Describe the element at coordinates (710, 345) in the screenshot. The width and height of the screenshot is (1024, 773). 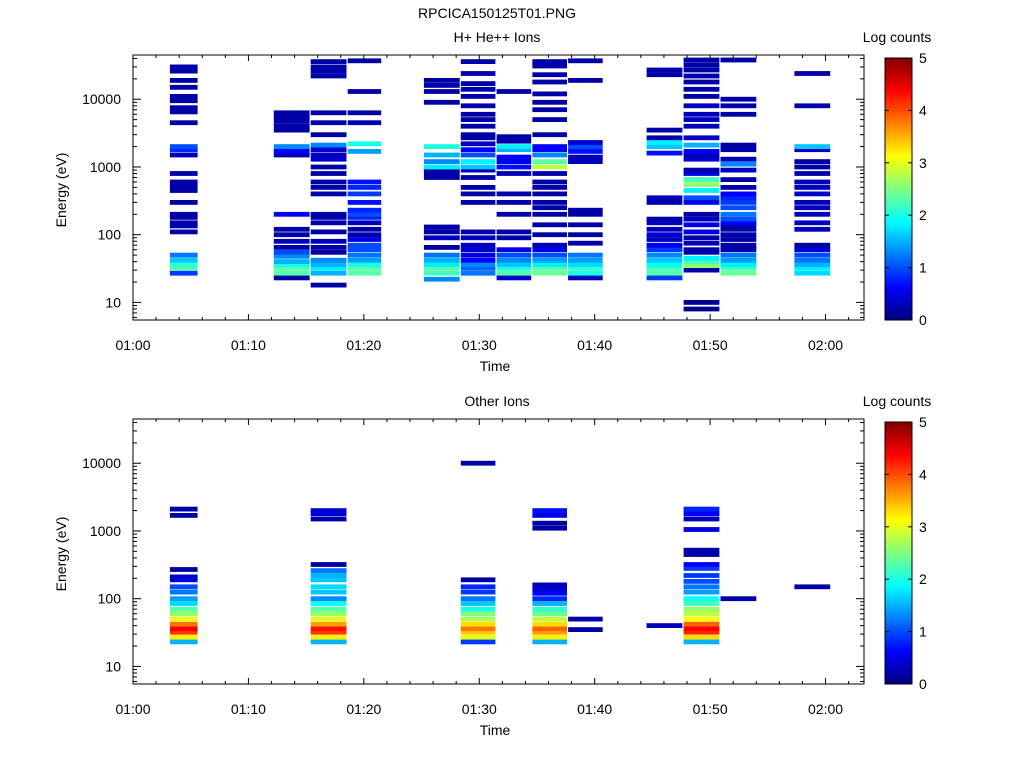
I see `x-tick-label: 01:50` at that location.